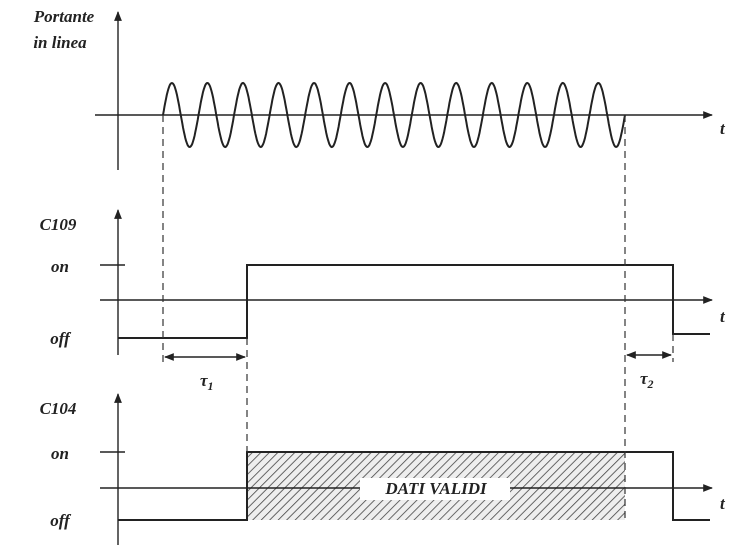 This screenshot has height=547, width=743. I want to click on subscript: 1, so click(211, 386).